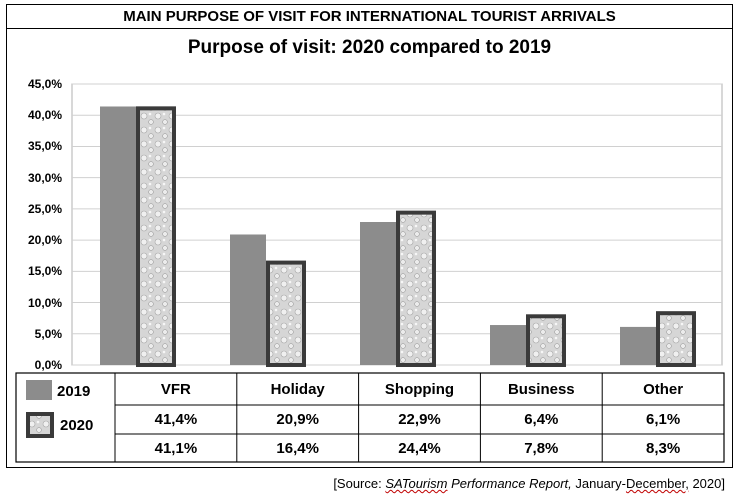  What do you see at coordinates (44, 302) in the screenshot?
I see `y-tick-label: 10,0%` at bounding box center [44, 302].